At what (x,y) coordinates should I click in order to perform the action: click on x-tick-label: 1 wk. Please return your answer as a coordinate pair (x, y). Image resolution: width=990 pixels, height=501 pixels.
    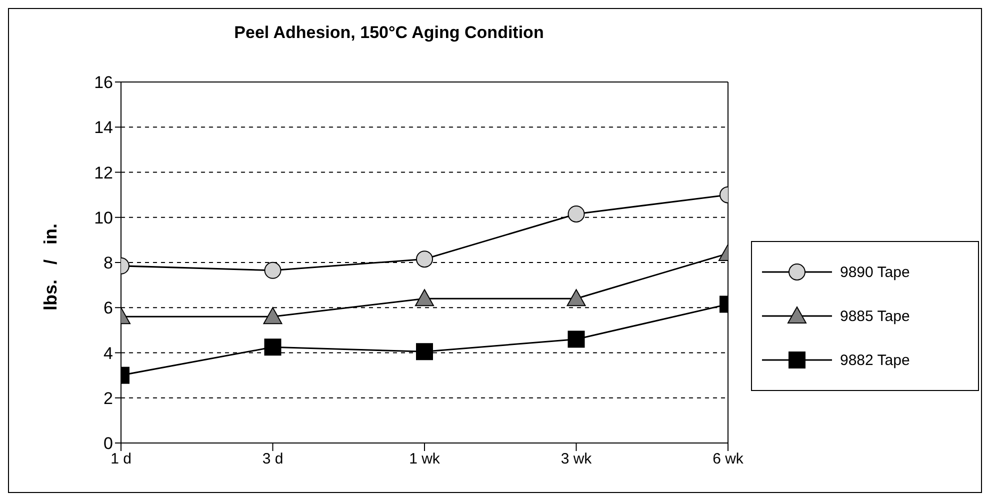
    Looking at the image, I should click on (424, 459).